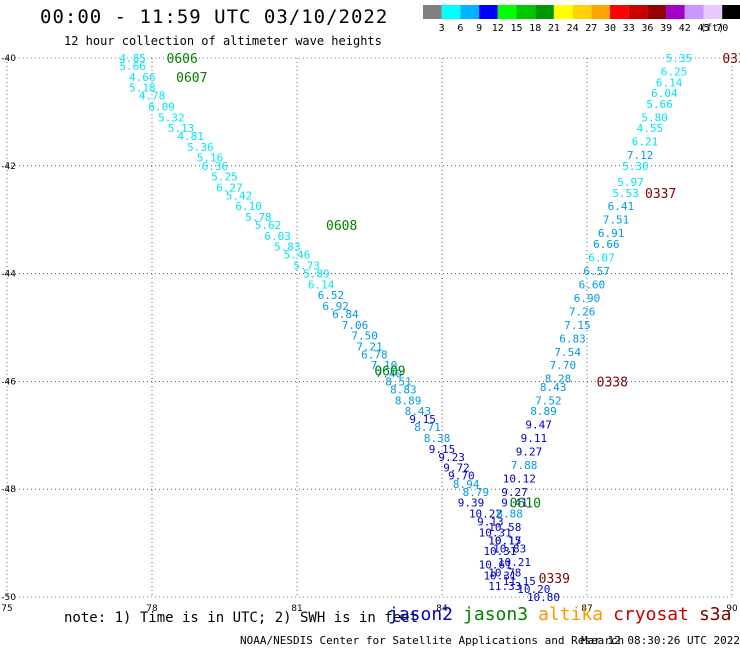 The image size is (740, 650). I want to click on legend-label: 27, so click(591, 28).